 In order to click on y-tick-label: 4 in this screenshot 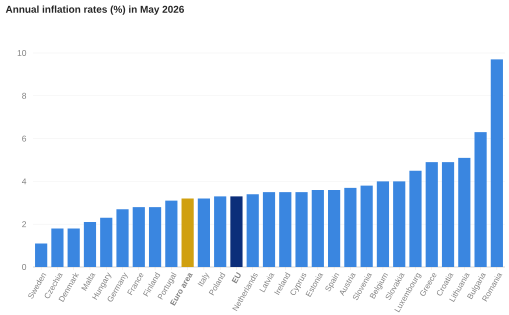, I will do `click(24, 181)`.